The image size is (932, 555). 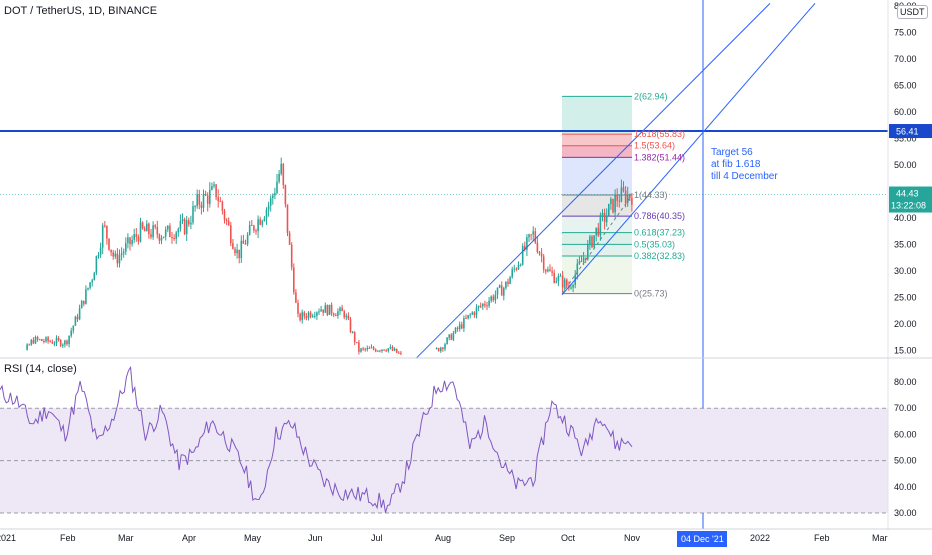 What do you see at coordinates (905, 139) in the screenshot?
I see `price-tick-label: 55.00` at bounding box center [905, 139].